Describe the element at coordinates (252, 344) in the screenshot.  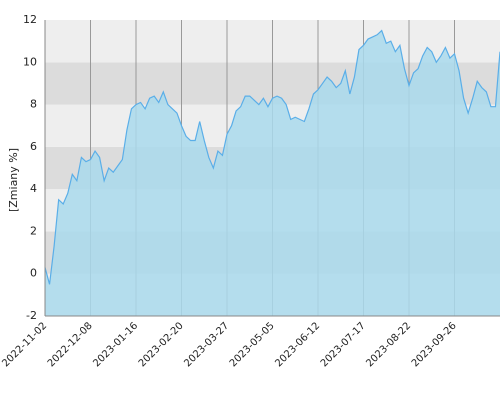
I see `x-tick-label: 2023-05-05` at that location.